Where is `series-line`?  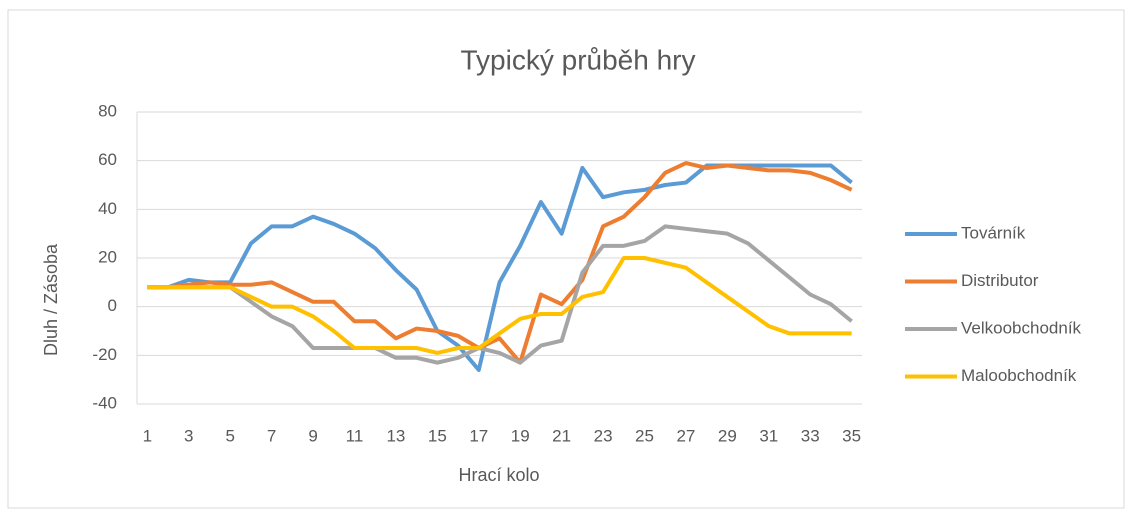 series-line is located at coordinates (499, 305).